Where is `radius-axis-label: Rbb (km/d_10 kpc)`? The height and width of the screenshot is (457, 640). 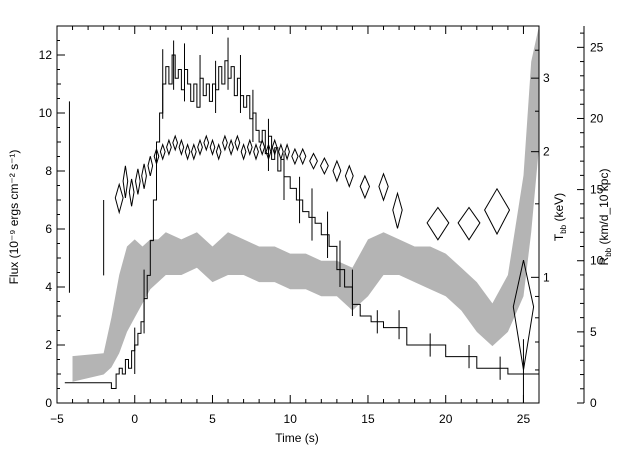
radius-axis-label: Rbb (km/d_10 kpc) is located at coordinates (605, 217).